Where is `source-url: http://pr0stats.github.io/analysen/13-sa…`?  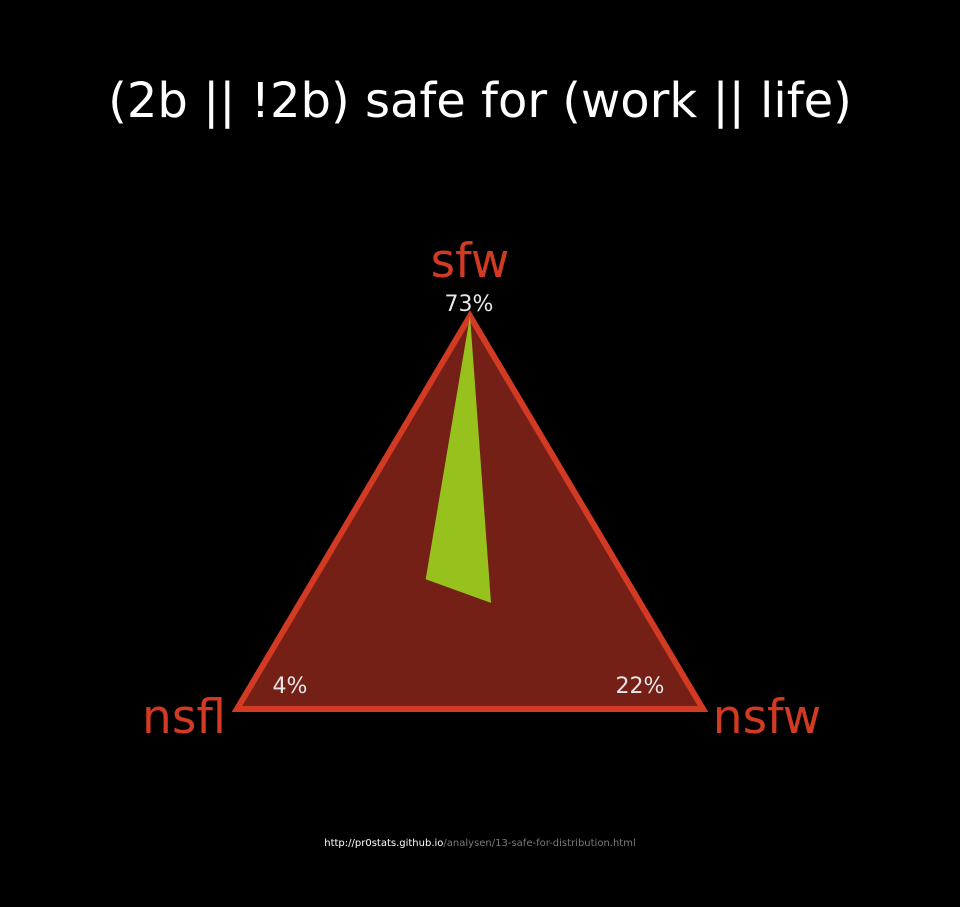
source-url: http://pr0stats.github.io/analysen/13-sa… is located at coordinates (480, 844).